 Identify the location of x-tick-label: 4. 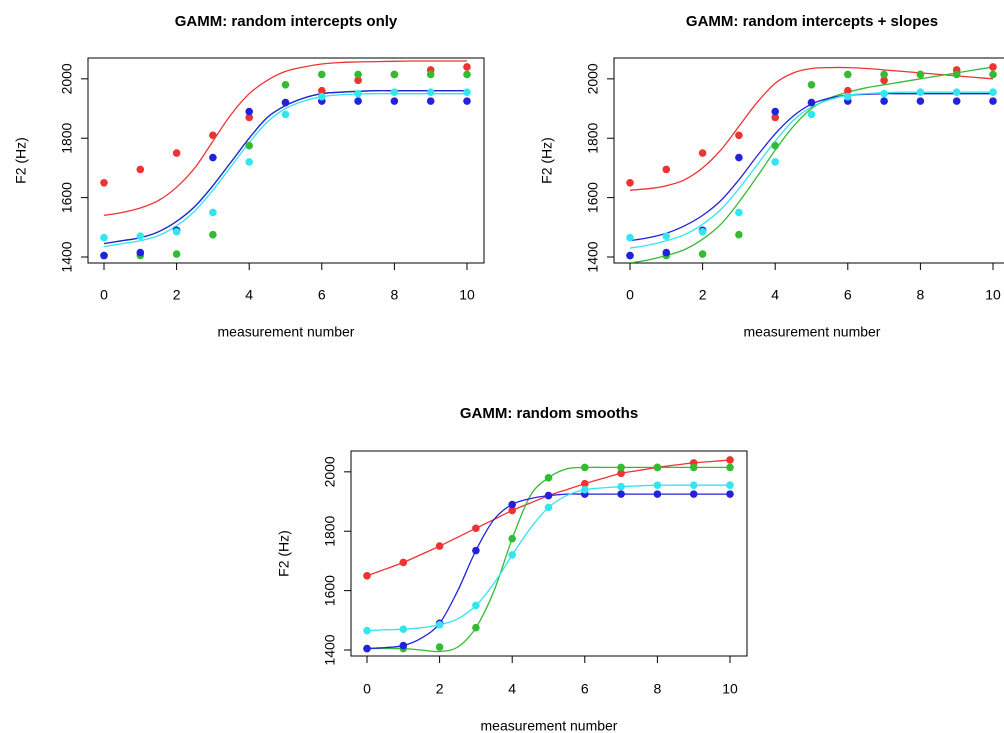
(249, 295).